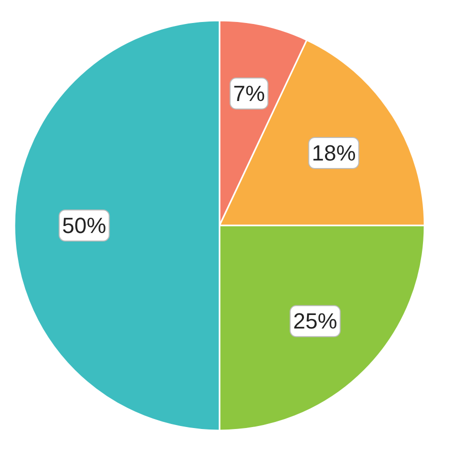  What do you see at coordinates (249, 93) in the screenshot?
I see `data-label: 7%` at bounding box center [249, 93].